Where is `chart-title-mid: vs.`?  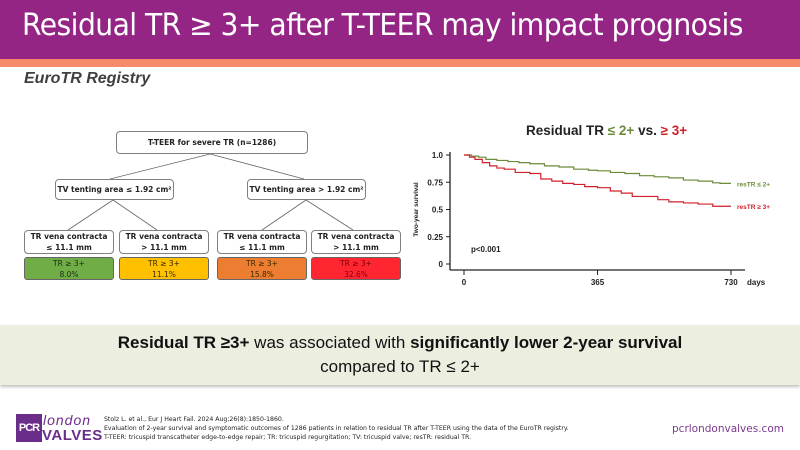 chart-title-mid: vs. is located at coordinates (647, 130).